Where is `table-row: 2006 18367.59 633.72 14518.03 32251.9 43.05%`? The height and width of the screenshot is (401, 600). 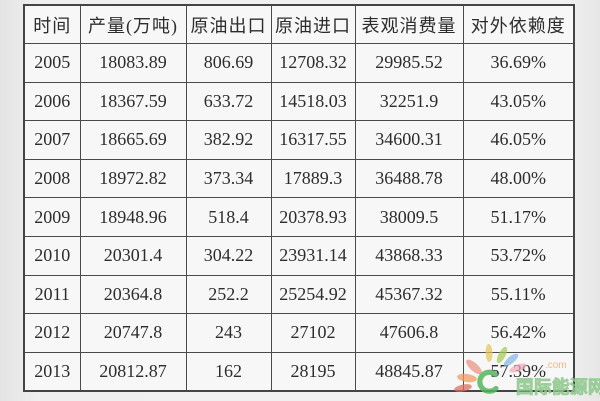
table-row: 2006 18367.59 633.72 14518.03 32251.9 43.05% is located at coordinates (299, 101).